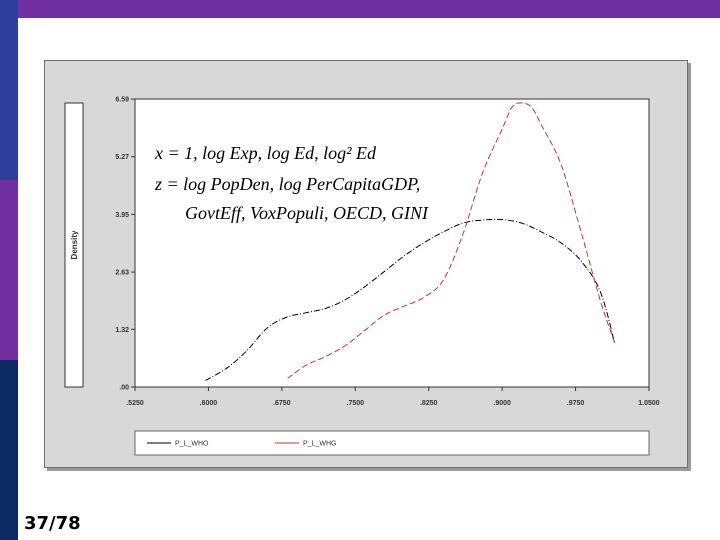 The height and width of the screenshot is (540, 720). What do you see at coordinates (9, 90) in the screenshot?
I see `left-bar-segment-blue` at bounding box center [9, 90].